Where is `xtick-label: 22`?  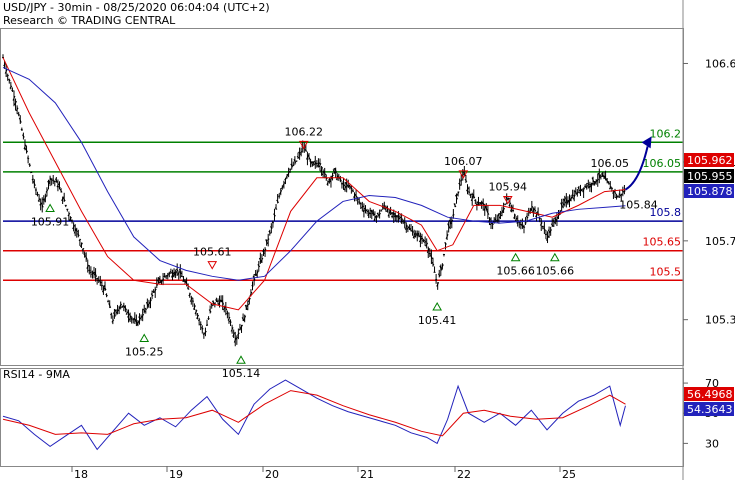 xtick-label: 22 is located at coordinates (464, 474).